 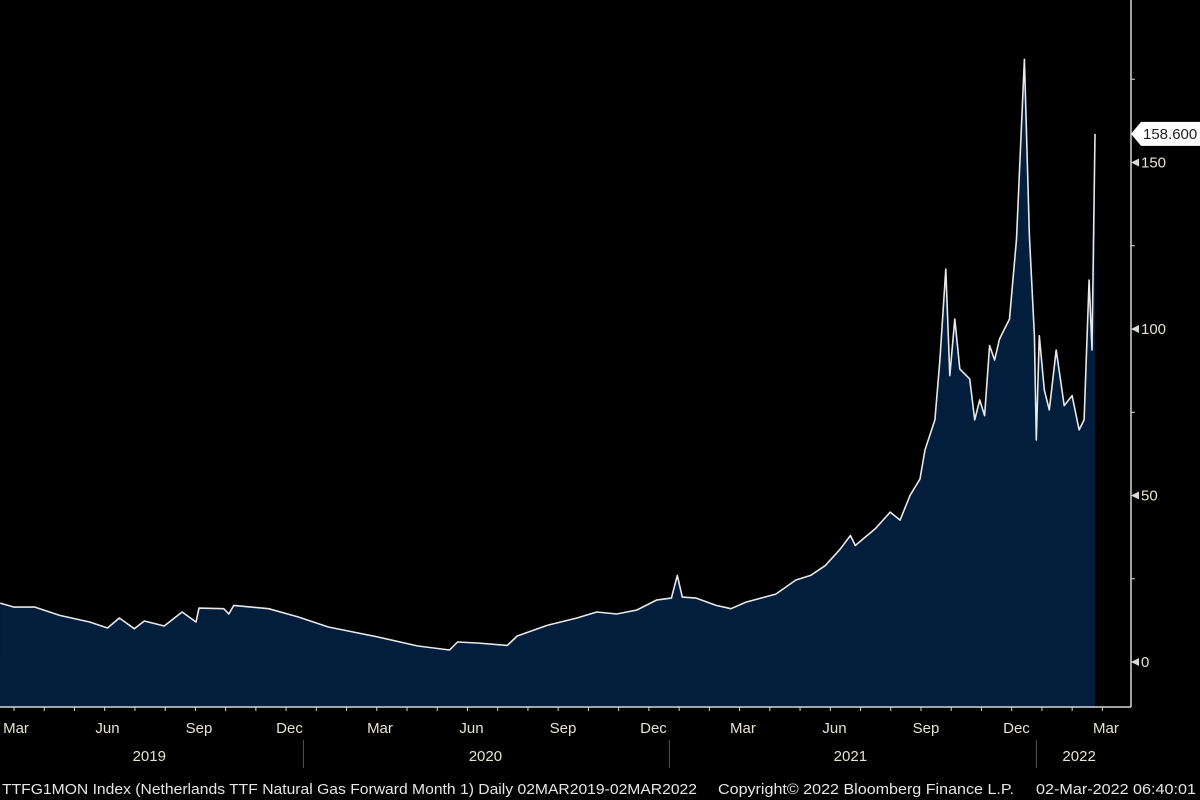 I want to click on last-value-marker: 158.600, so click(x=1165, y=133).